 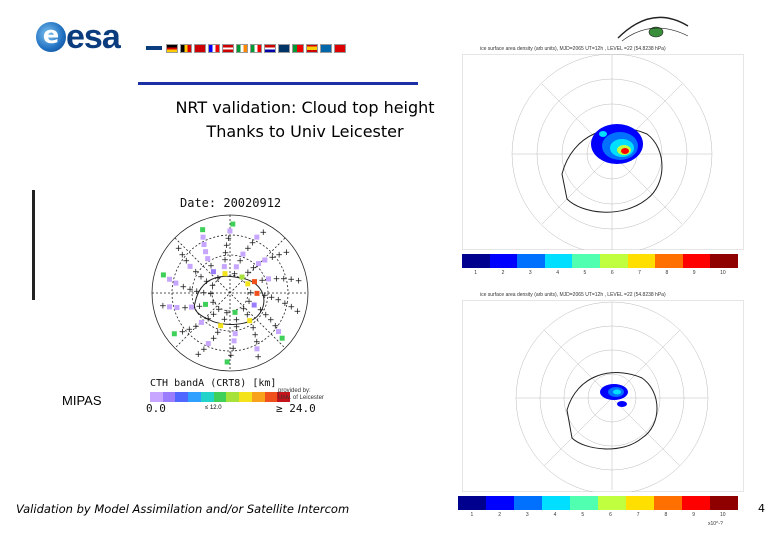 What do you see at coordinates (693, 515) in the screenshot?
I see `colorbar-tick-label: 9` at bounding box center [693, 515].